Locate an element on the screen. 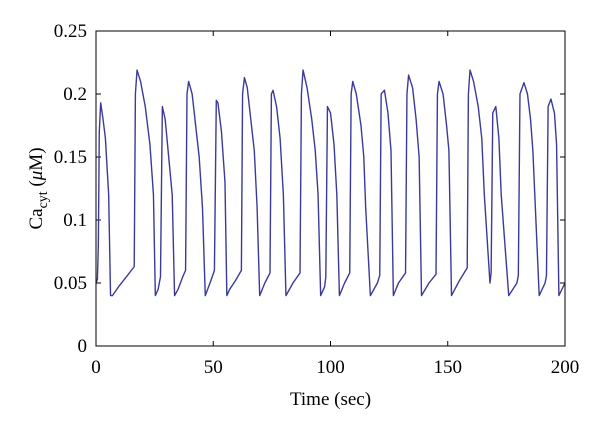 Image resolution: width=600 pixels, height=430 pixels. y-axis-label-unit-open: ( is located at coordinates (36, 185).